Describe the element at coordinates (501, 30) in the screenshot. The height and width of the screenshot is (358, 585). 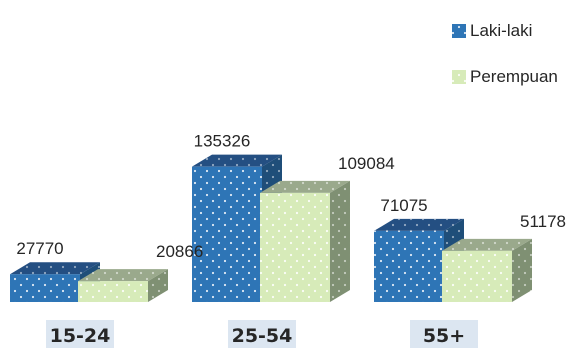
I see `legend-label: Laki-laki` at that location.